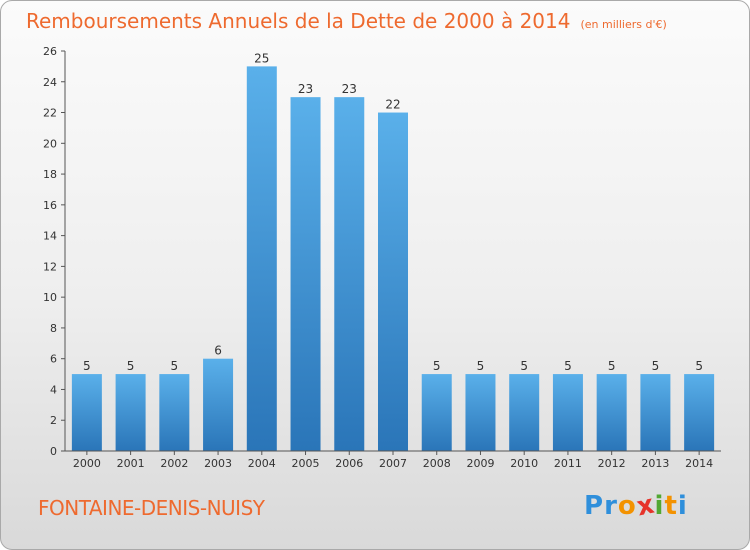 The image size is (750, 550). What do you see at coordinates (53, 328) in the screenshot?
I see `y-tick-label: 8` at bounding box center [53, 328].